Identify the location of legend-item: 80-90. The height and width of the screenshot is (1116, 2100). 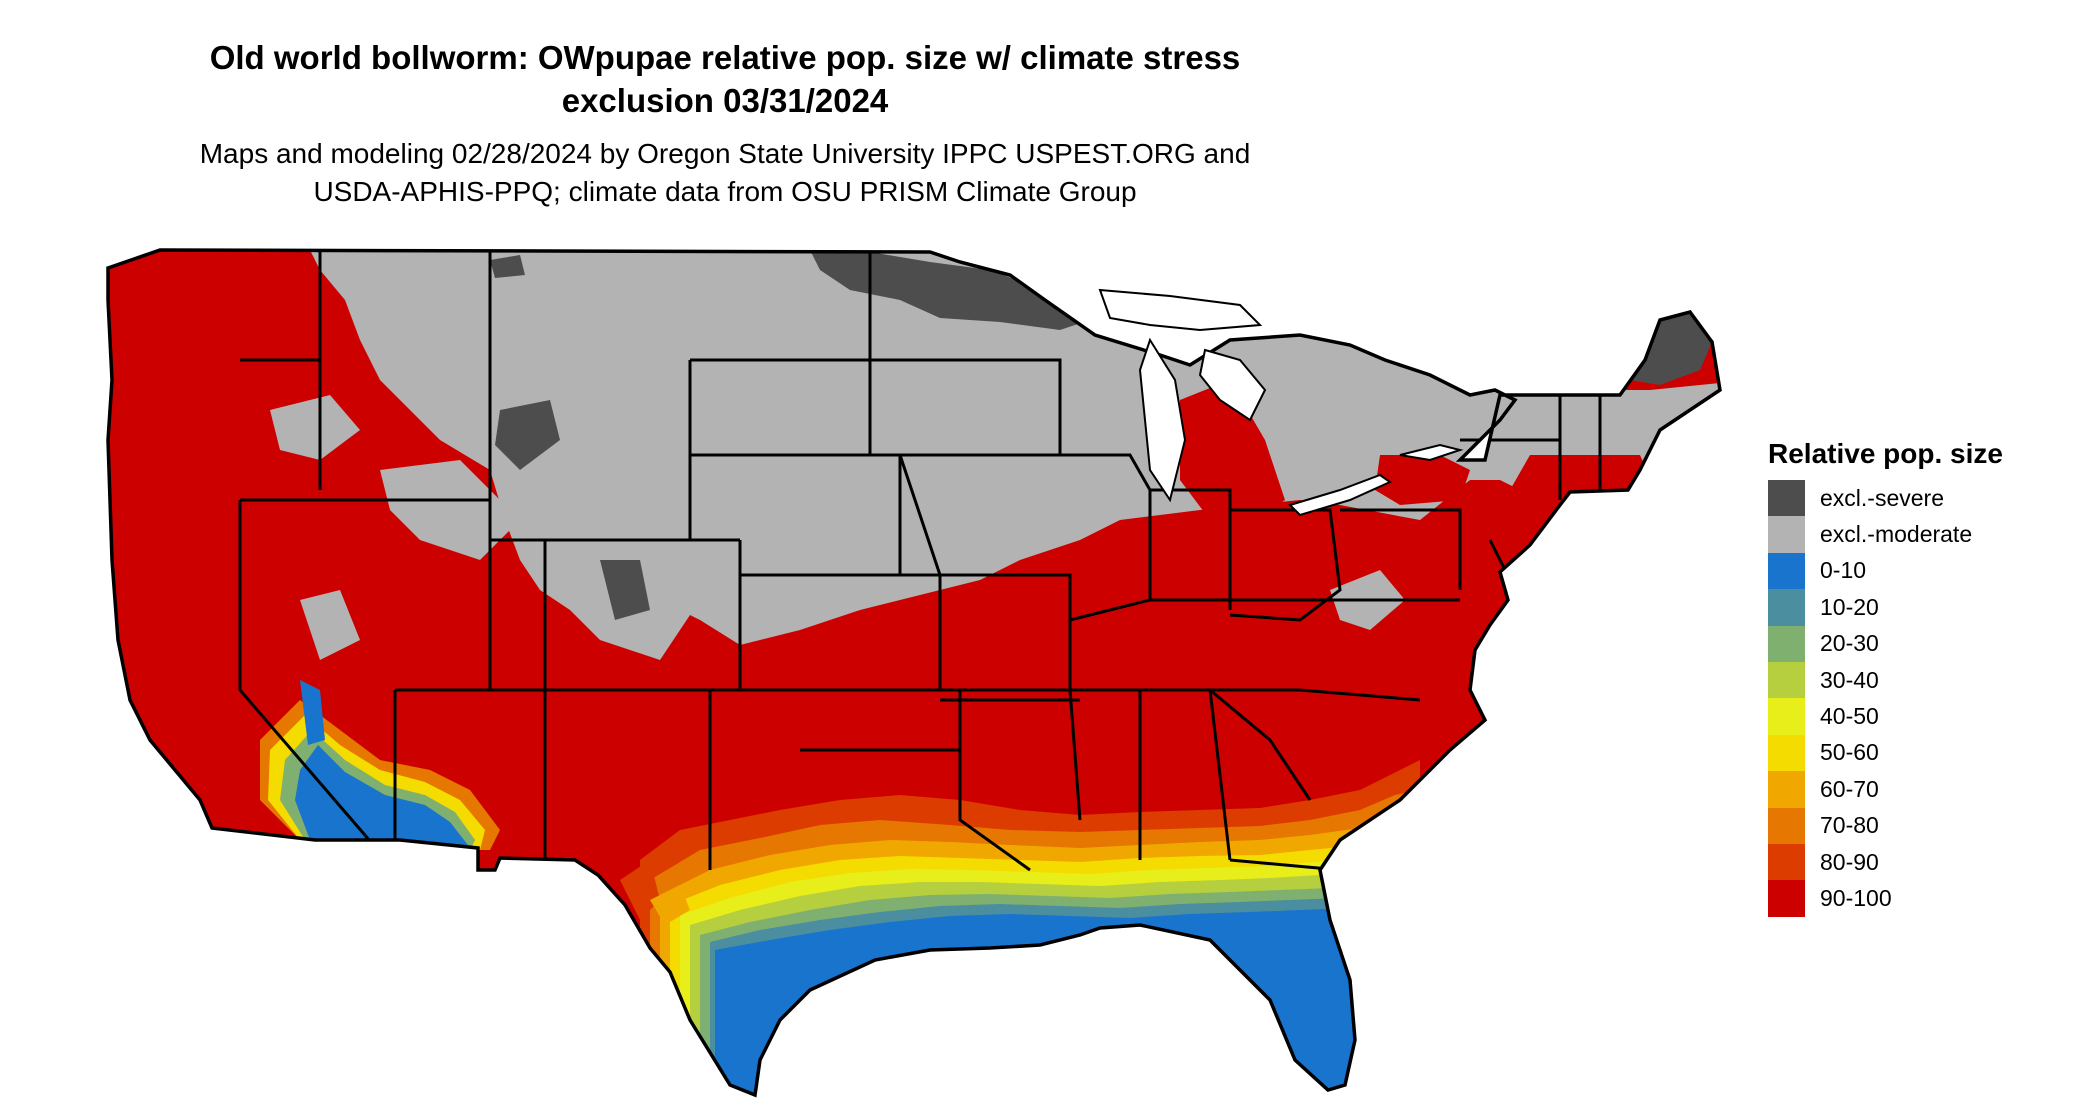
(1885, 862).